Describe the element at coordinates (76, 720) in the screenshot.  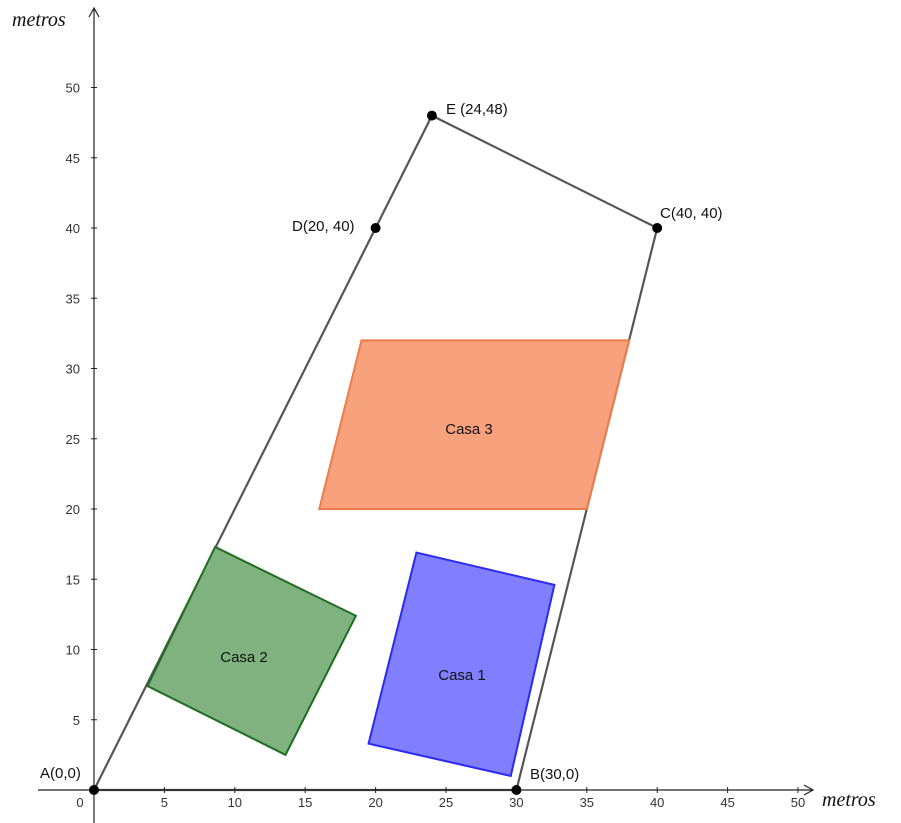
I see `y-tick-label: 5` at that location.